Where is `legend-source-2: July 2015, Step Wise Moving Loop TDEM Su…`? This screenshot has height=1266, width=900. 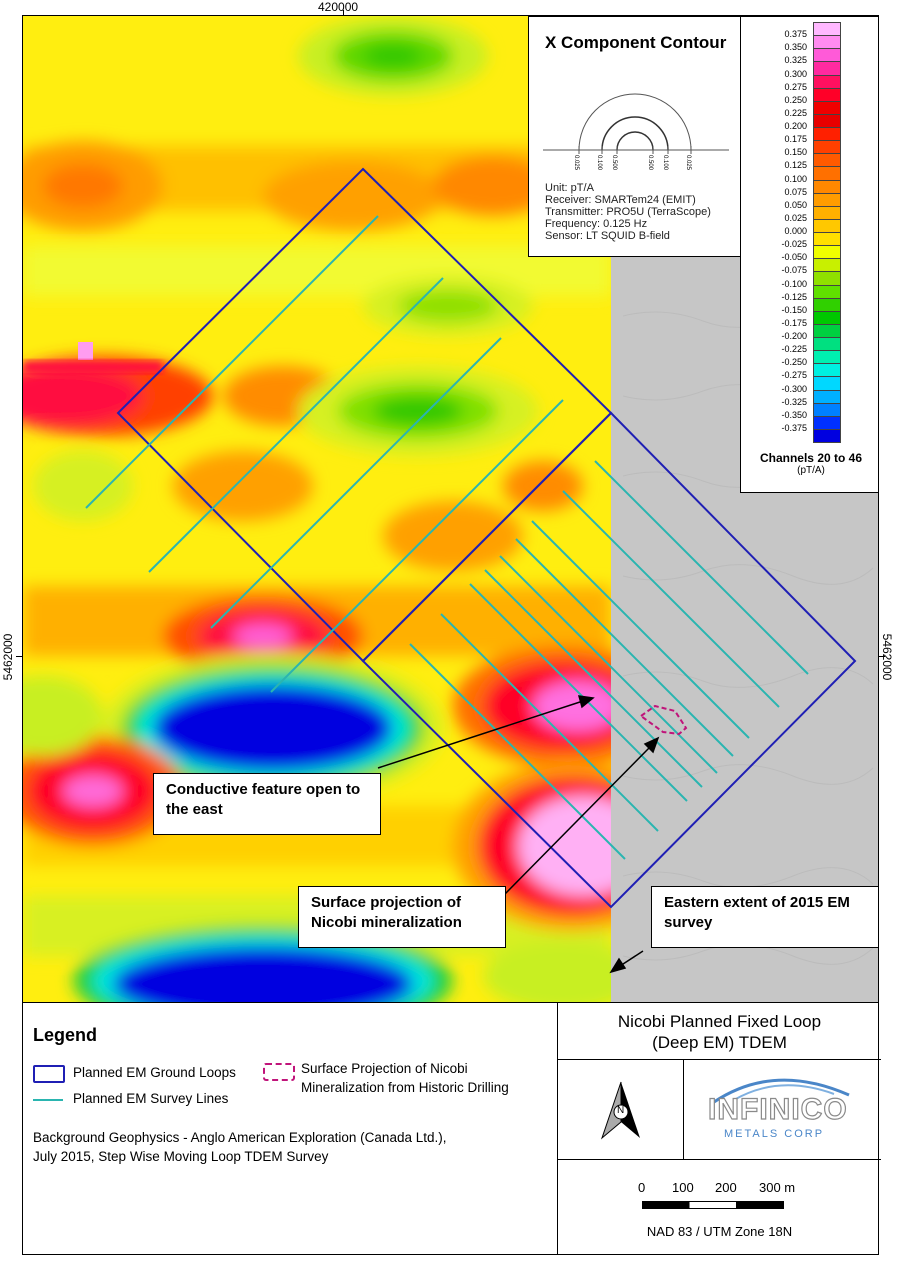
legend-source-2: July 2015, Step Wise Moving Loop TDEM Su… is located at coordinates (181, 1156).